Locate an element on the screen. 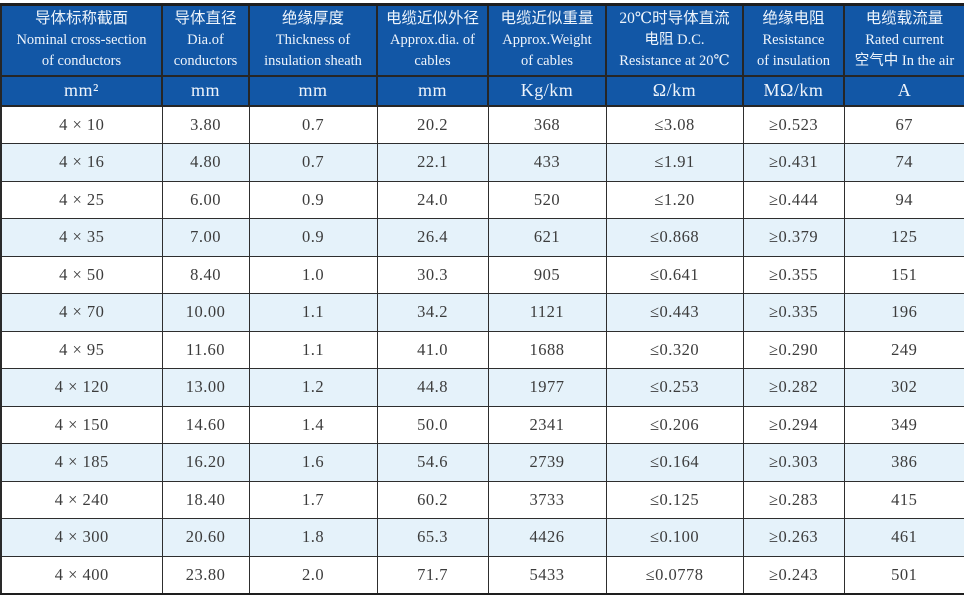 The image size is (964, 595). table-cell: 196 is located at coordinates (903, 312).